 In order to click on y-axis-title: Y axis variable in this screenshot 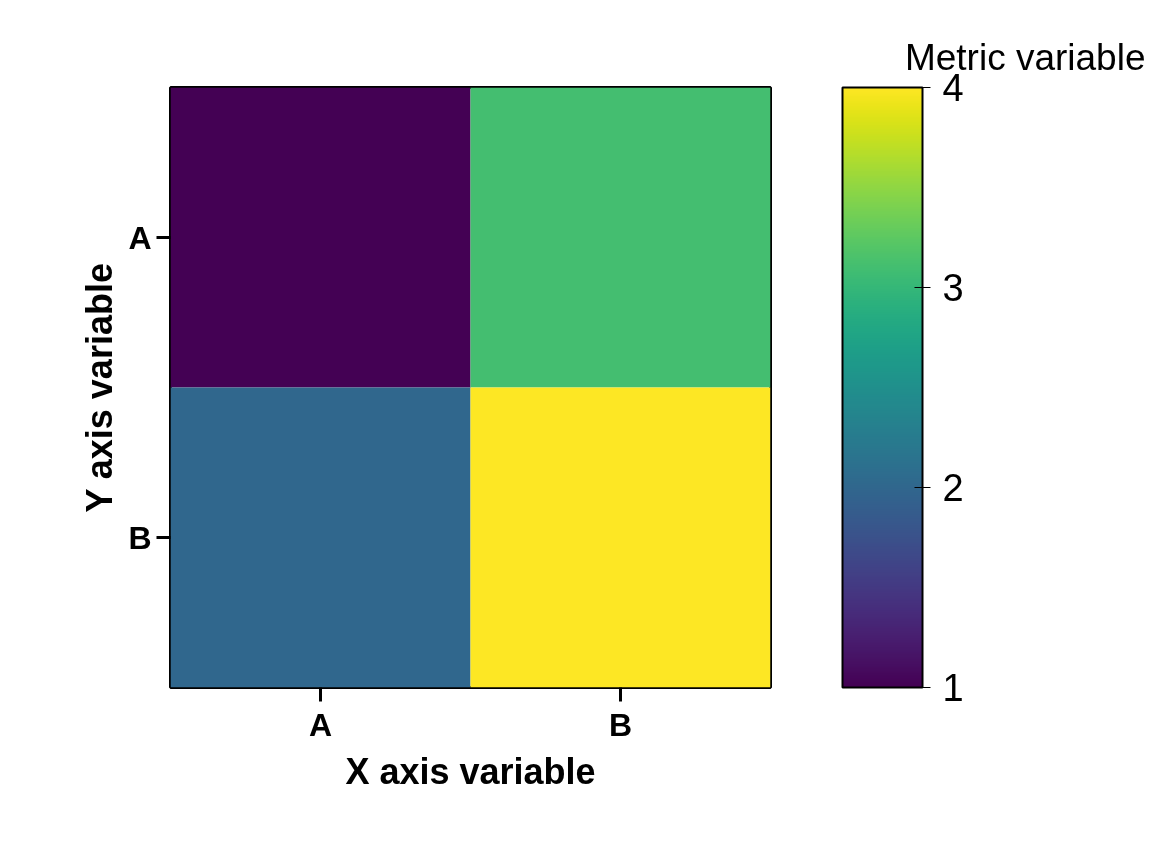, I will do `click(100, 388)`.